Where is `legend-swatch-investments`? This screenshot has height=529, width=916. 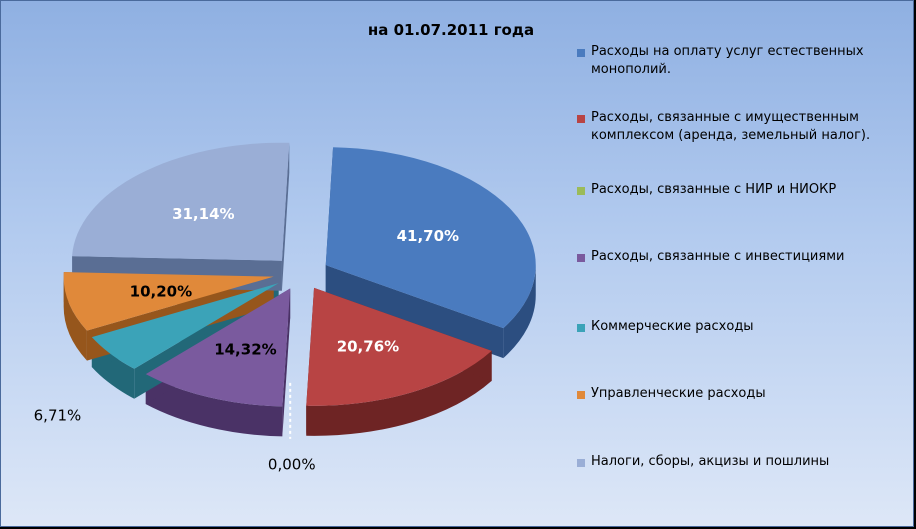 legend-swatch-investments is located at coordinates (581, 258).